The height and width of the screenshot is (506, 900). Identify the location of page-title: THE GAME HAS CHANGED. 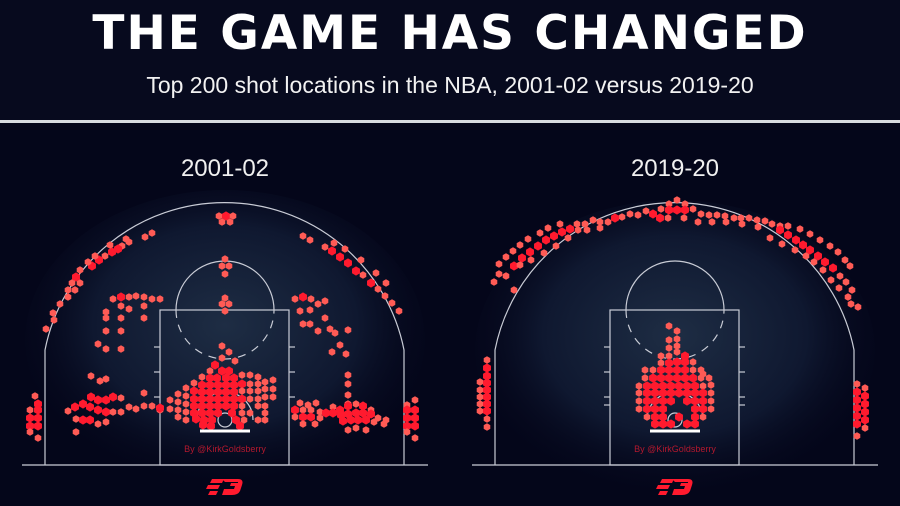
(450, 33).